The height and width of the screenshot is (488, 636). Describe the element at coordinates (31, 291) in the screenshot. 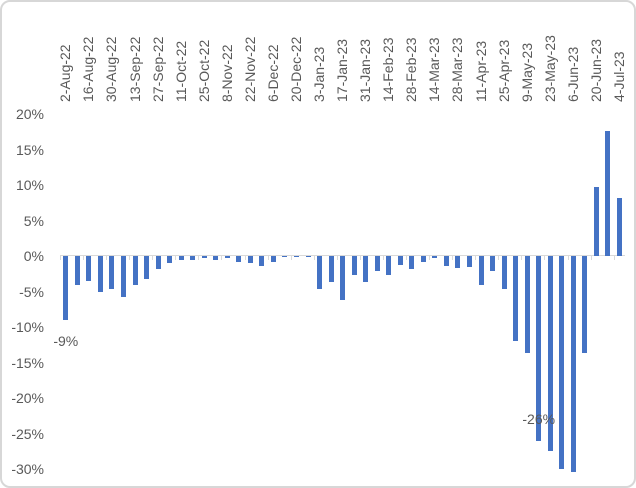

I see `y-axis-label: -5%` at that location.